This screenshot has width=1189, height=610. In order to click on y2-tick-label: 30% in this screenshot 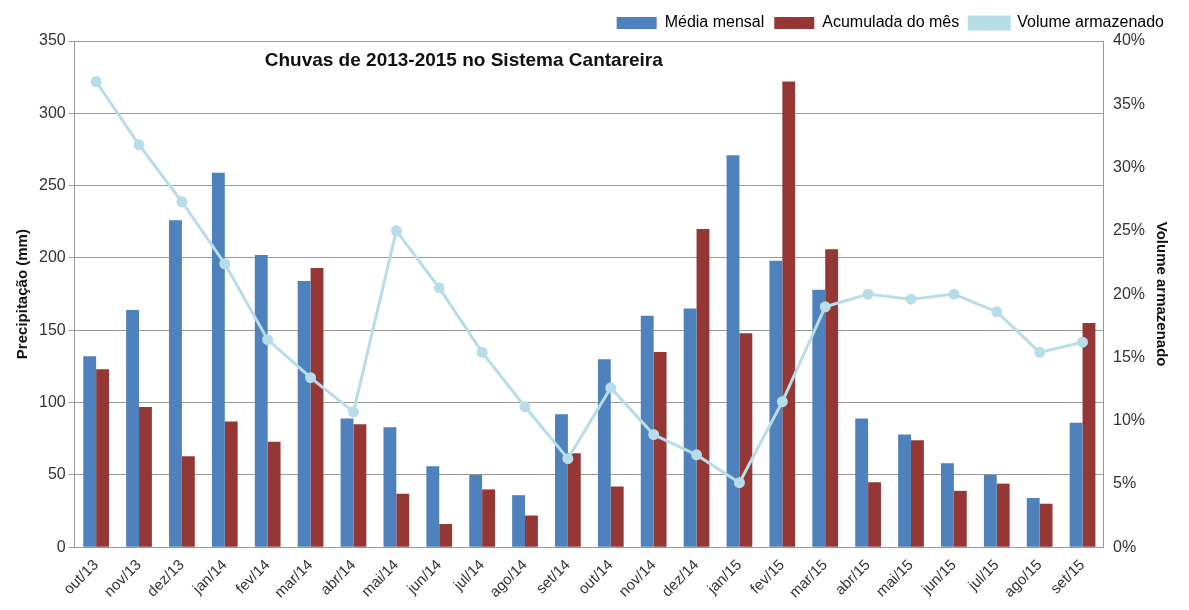, I will do `click(1129, 166)`.